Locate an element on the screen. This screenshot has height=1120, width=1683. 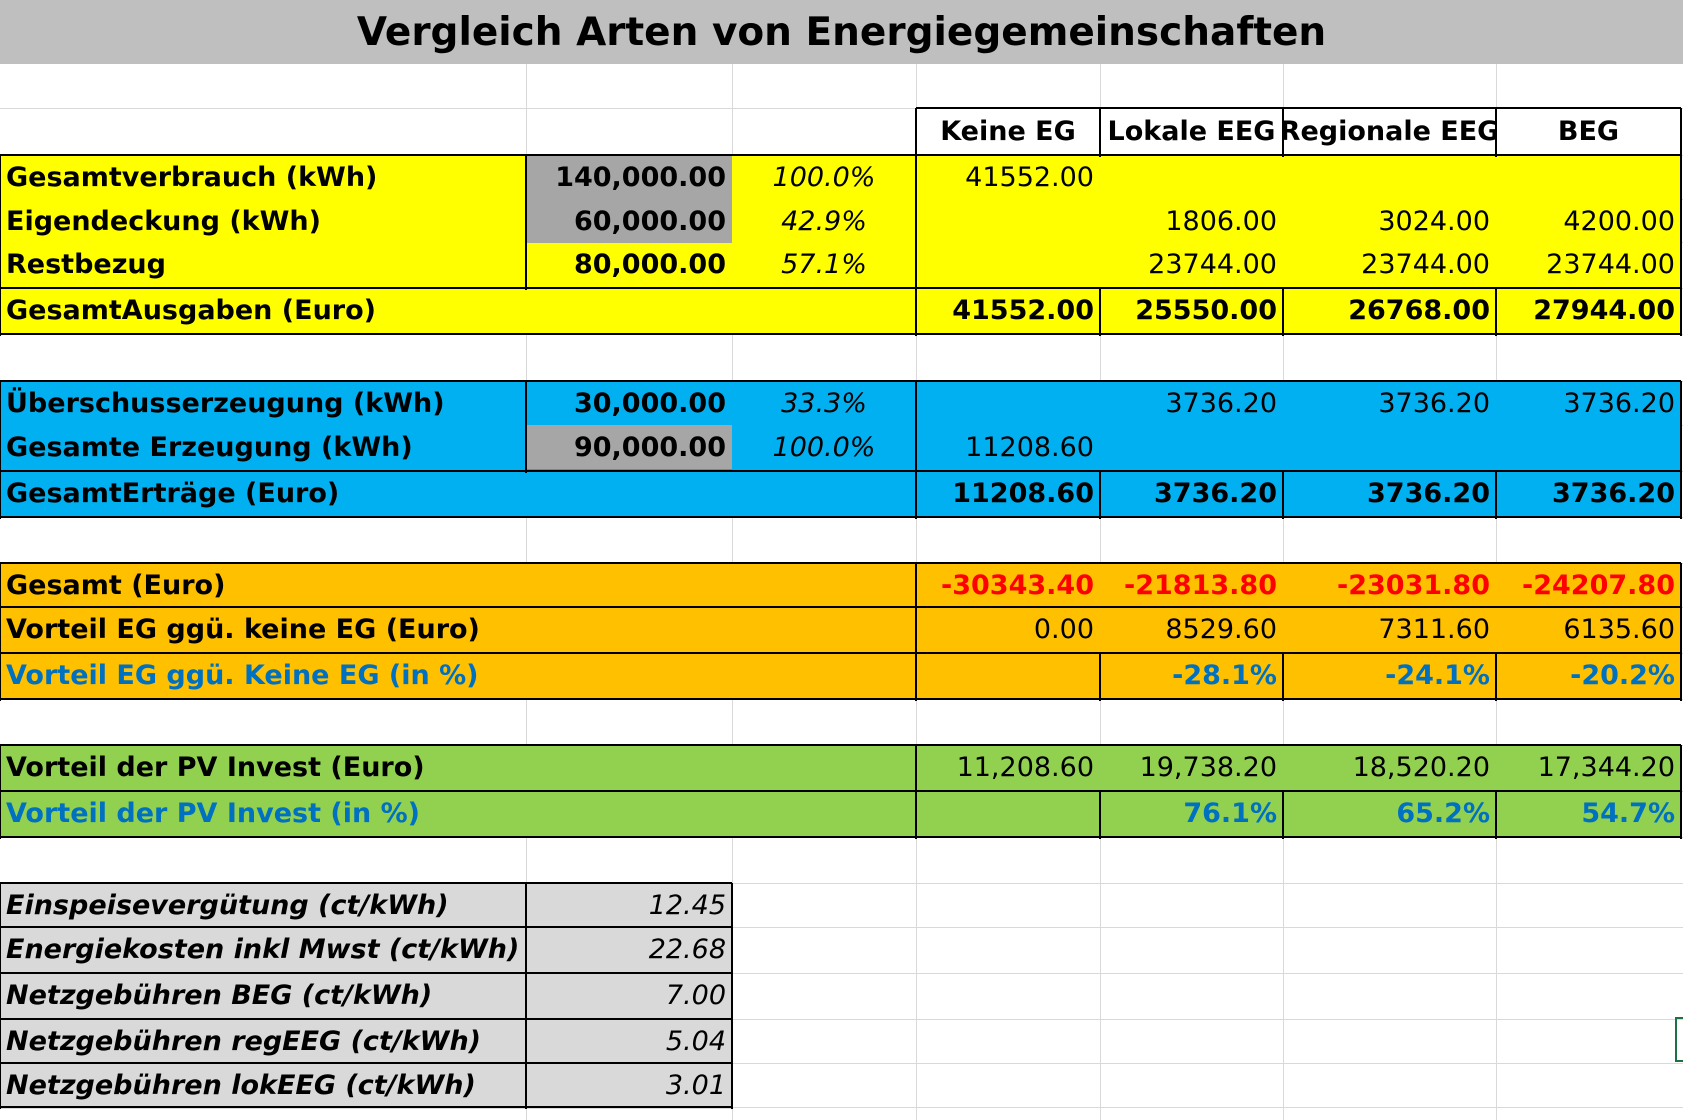
summary-percent-value: -20.2% is located at coordinates (1622, 675).